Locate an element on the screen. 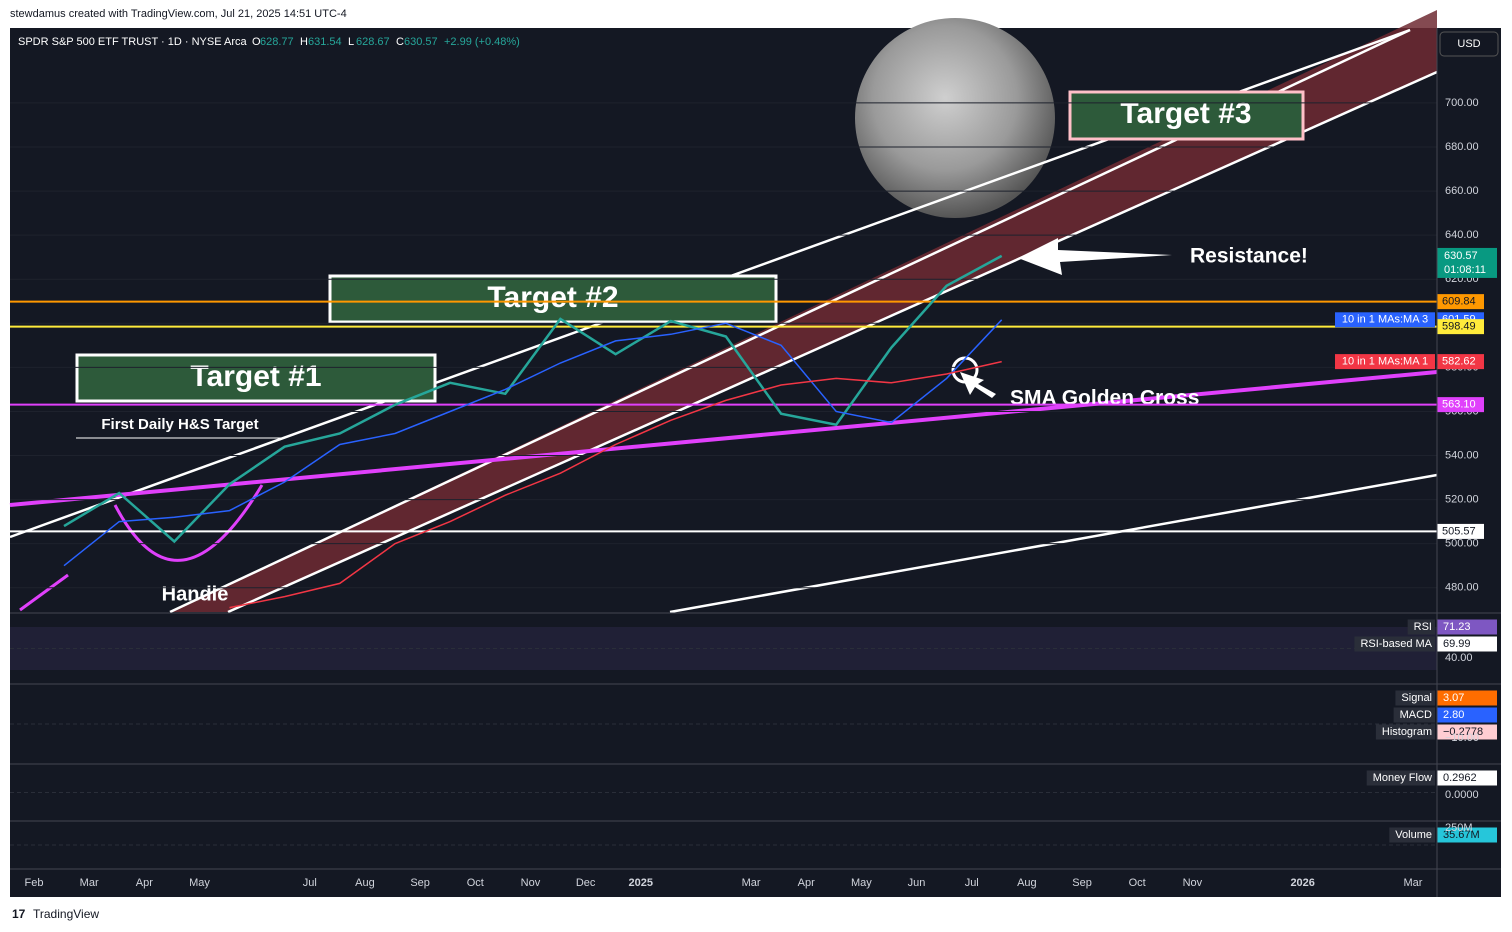 This screenshot has height=932, width=1512. indicator-name: Histogram is located at coordinates (1407, 732).